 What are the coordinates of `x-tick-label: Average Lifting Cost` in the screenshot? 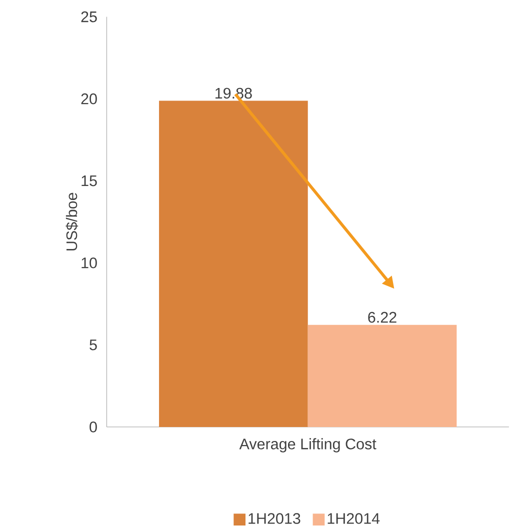 It's located at (307, 445).